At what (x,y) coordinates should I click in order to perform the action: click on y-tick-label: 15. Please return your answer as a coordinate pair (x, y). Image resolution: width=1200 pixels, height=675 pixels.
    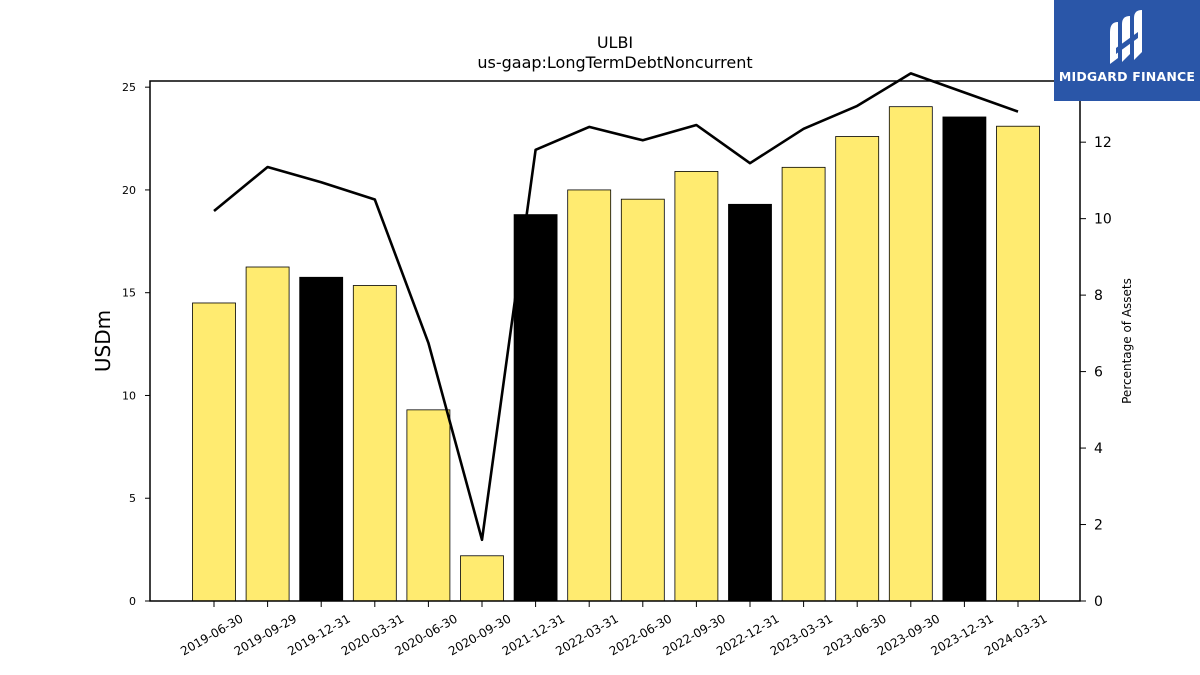
    Looking at the image, I should click on (129, 293).